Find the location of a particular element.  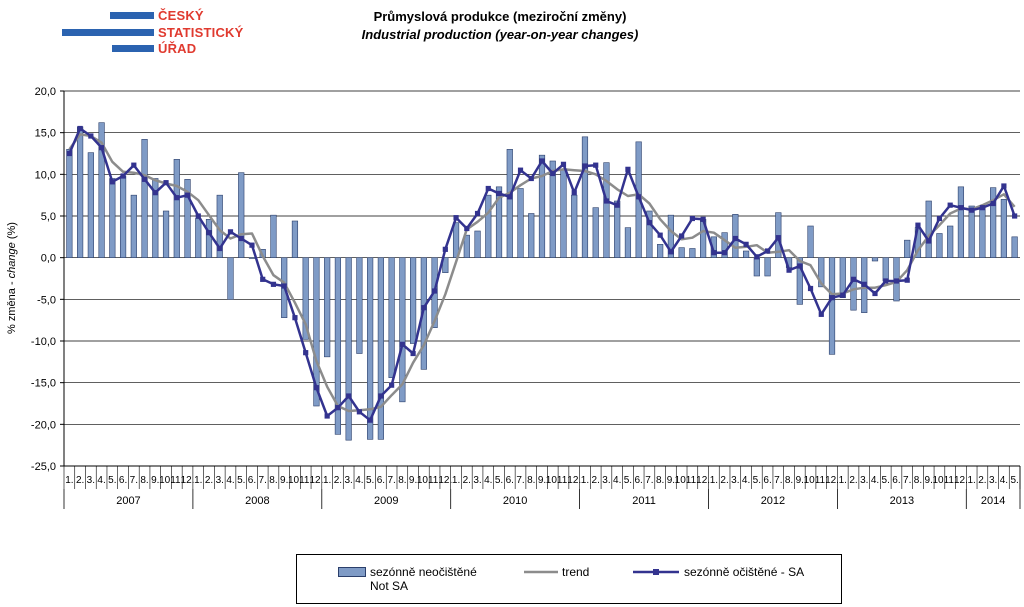

x-tick-label: 9. is located at coordinates (413, 480).